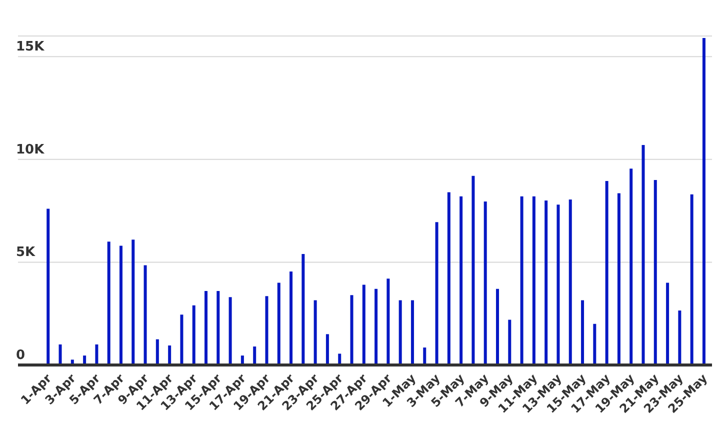  Describe the element at coordinates (31, 150) in the screenshot. I see `y-tick-label: 10K` at that location.